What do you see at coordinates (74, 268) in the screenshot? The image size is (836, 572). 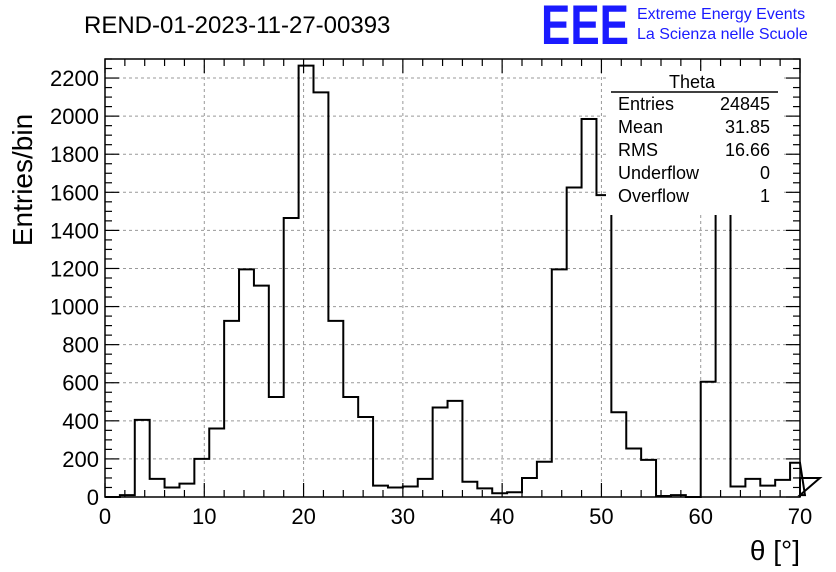 I see `y-tick-label: 1200` at bounding box center [74, 268].